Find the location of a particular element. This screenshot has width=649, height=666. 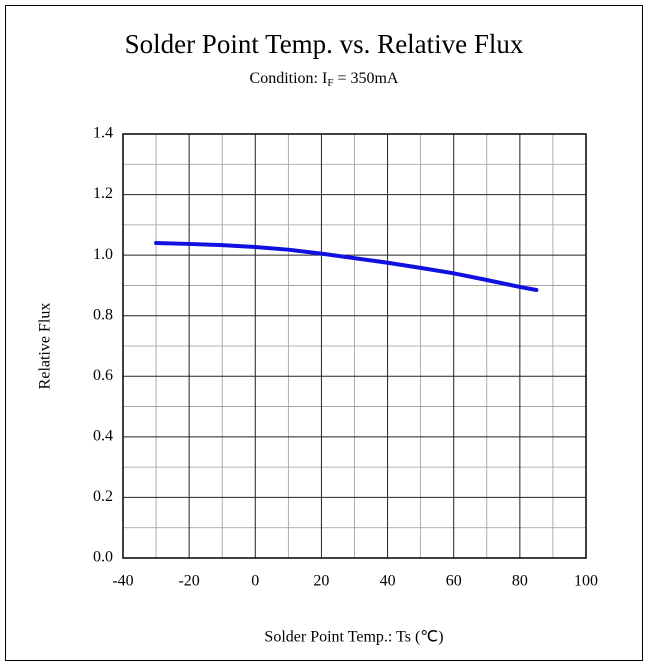

x-axis-label: Solder Point Temp.: Ts (℃) is located at coordinates (353, 637).